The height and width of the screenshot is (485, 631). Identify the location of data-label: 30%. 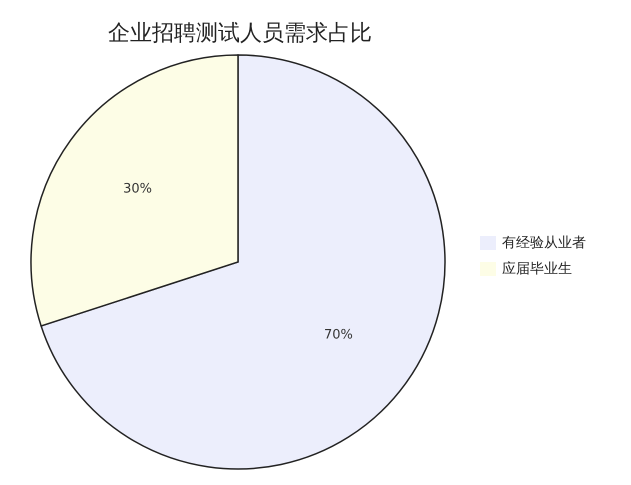
(137, 188).